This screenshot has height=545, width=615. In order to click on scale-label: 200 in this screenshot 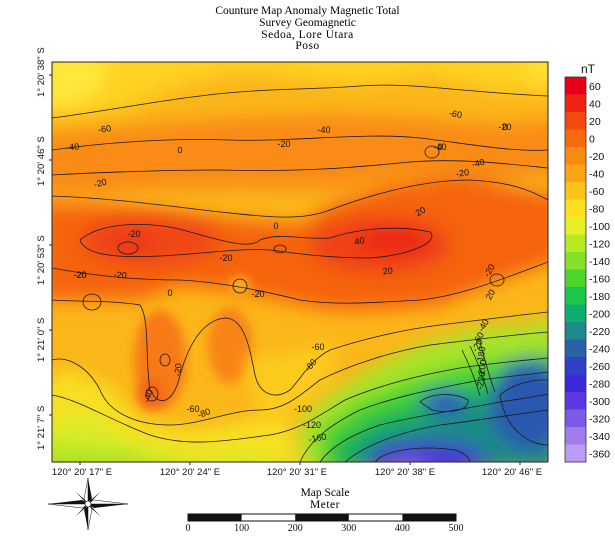, I will do `click(295, 528)`.